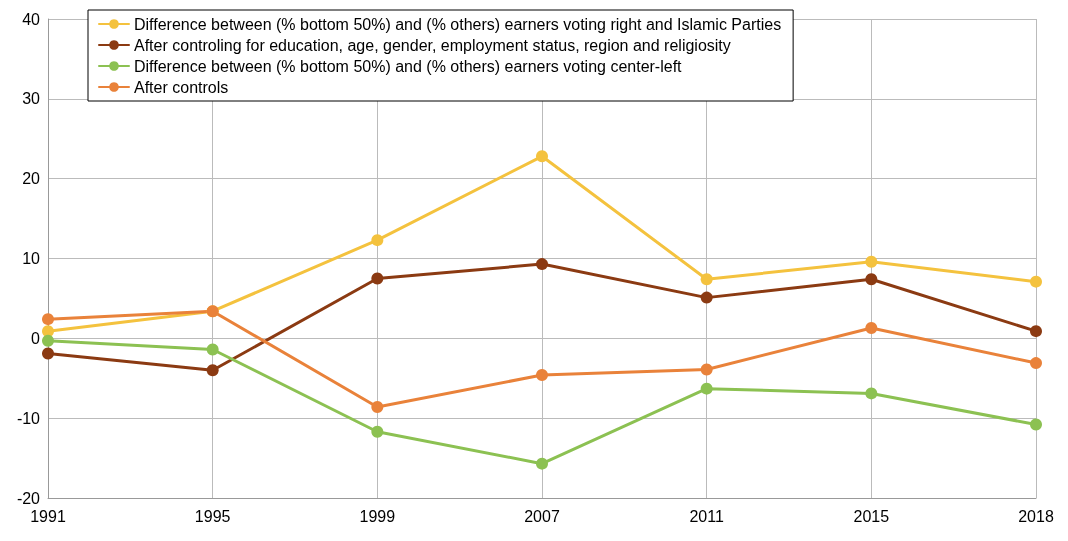  Describe the element at coordinates (706, 516) in the screenshot. I see `x-tick-label: 2011` at that location.